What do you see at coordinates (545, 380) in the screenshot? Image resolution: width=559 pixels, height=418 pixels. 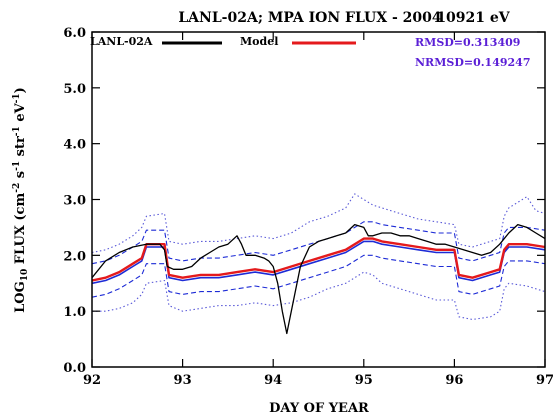 I see `x-tick-label: 97` at bounding box center [545, 380].